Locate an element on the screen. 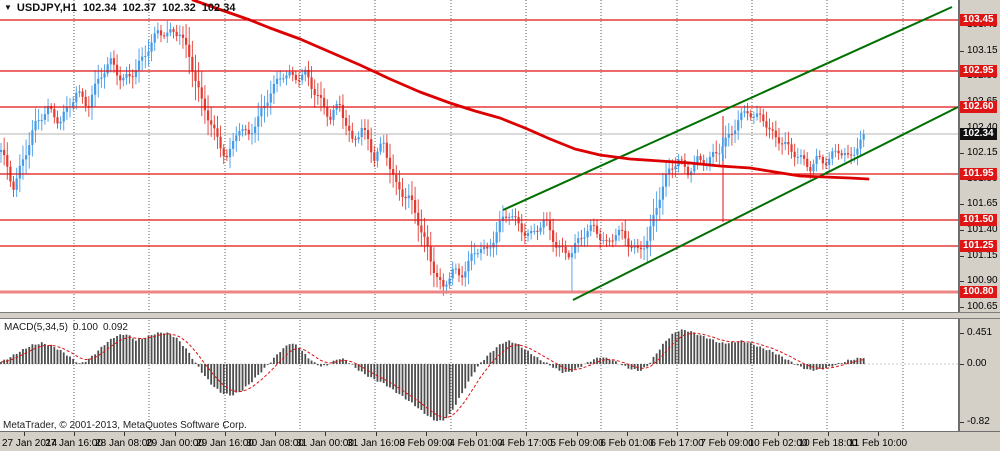 This screenshot has height=451, width=1000. panel-divider is located at coordinates (500, 315).